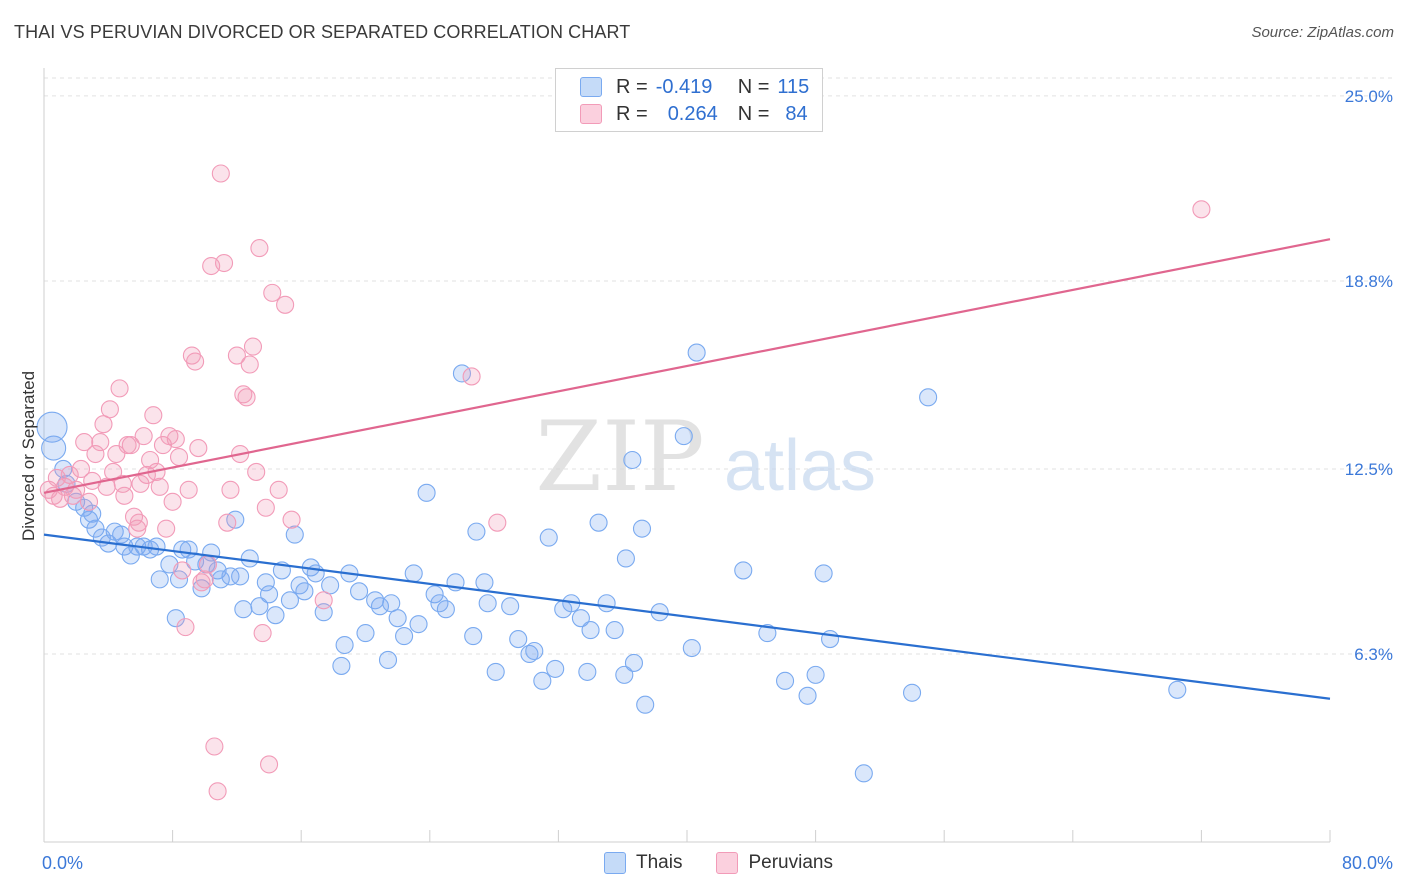 This screenshot has height=892, width=1406. Describe the element at coordinates (1367, 863) in the screenshot. I see `x-tick-label: 80.0%` at that location.